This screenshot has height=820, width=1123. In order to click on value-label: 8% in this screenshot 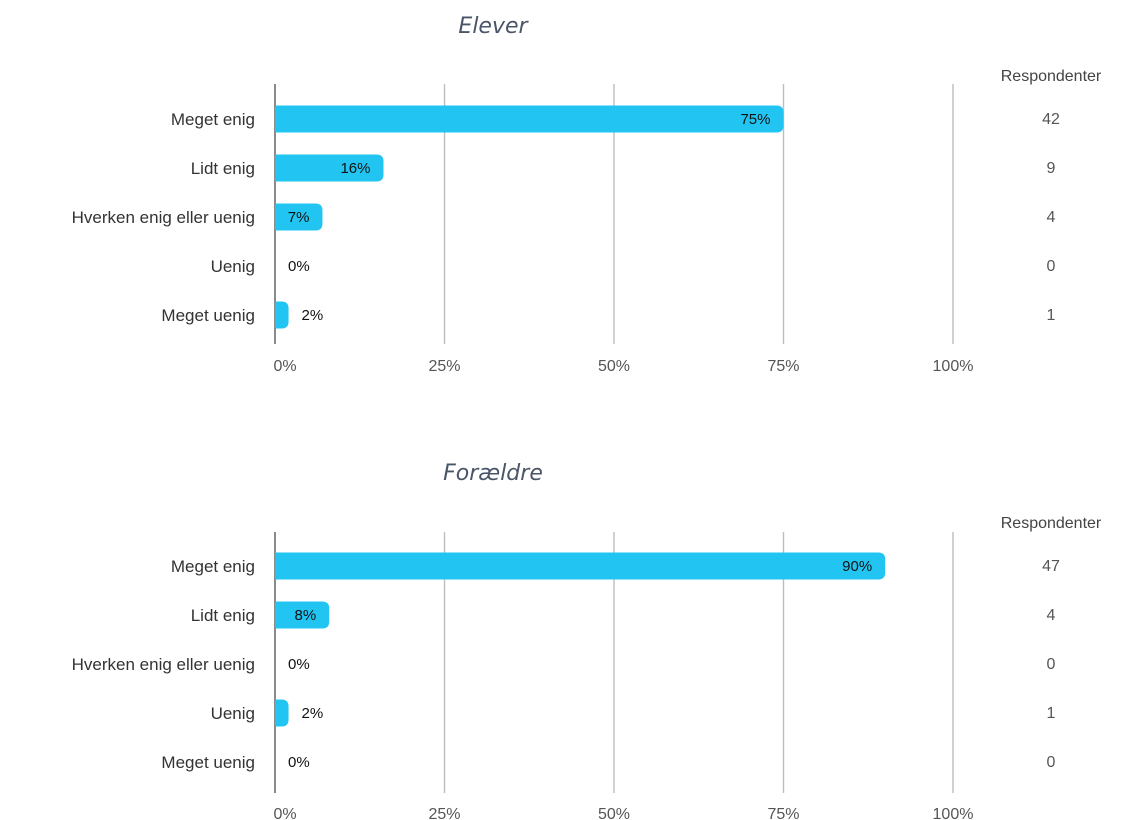, I will do `click(306, 615)`.